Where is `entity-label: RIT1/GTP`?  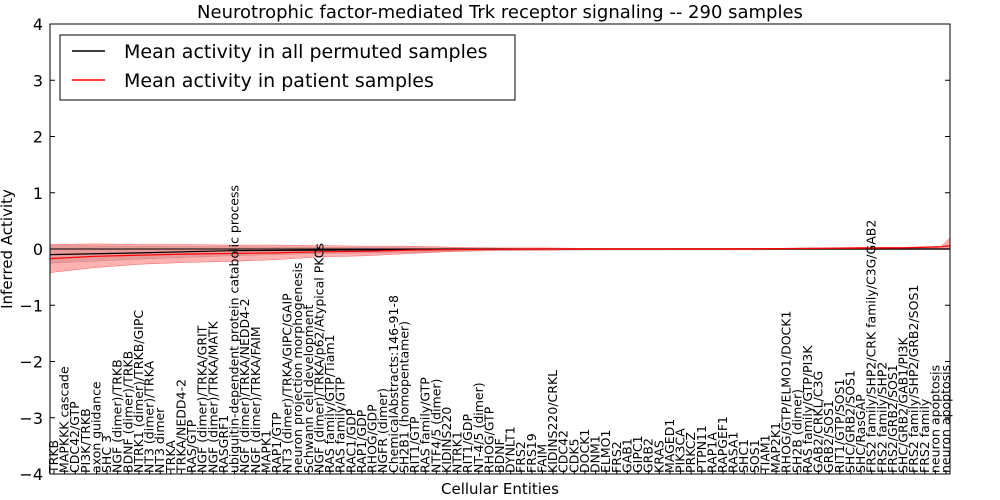 entity-label: RIT1/GTP is located at coordinates (414, 444).